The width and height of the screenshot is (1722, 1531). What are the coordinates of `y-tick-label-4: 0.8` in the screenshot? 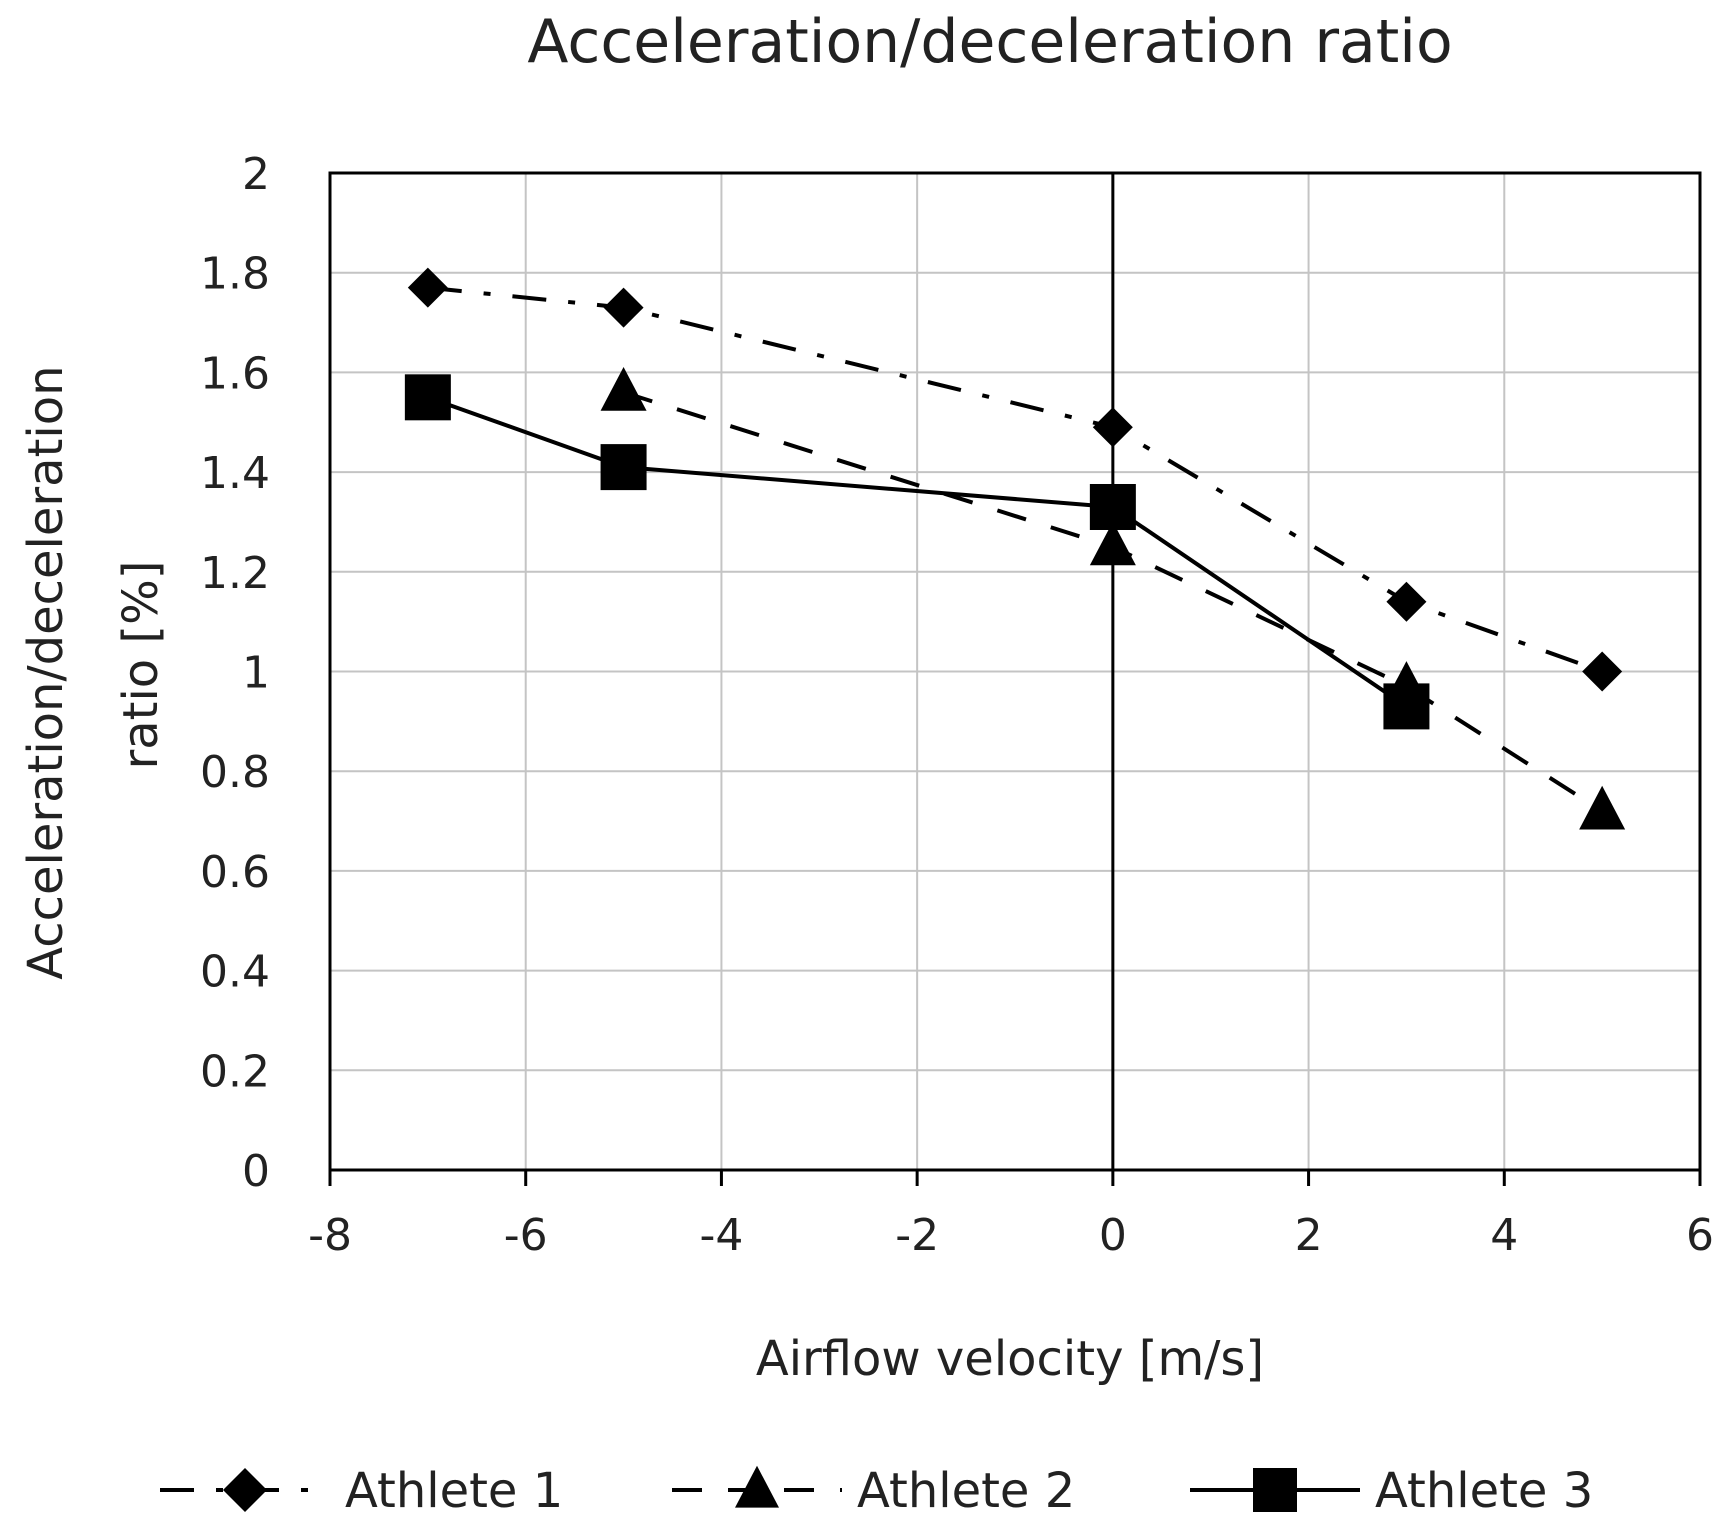 It's located at (235, 772).